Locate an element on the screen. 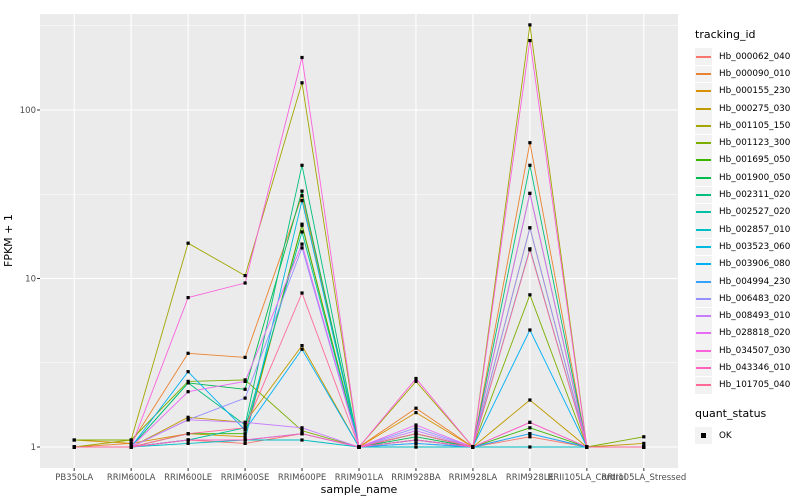 This screenshot has width=800, height=500. legend-title-quant-status: quant_status is located at coordinates (731, 413).